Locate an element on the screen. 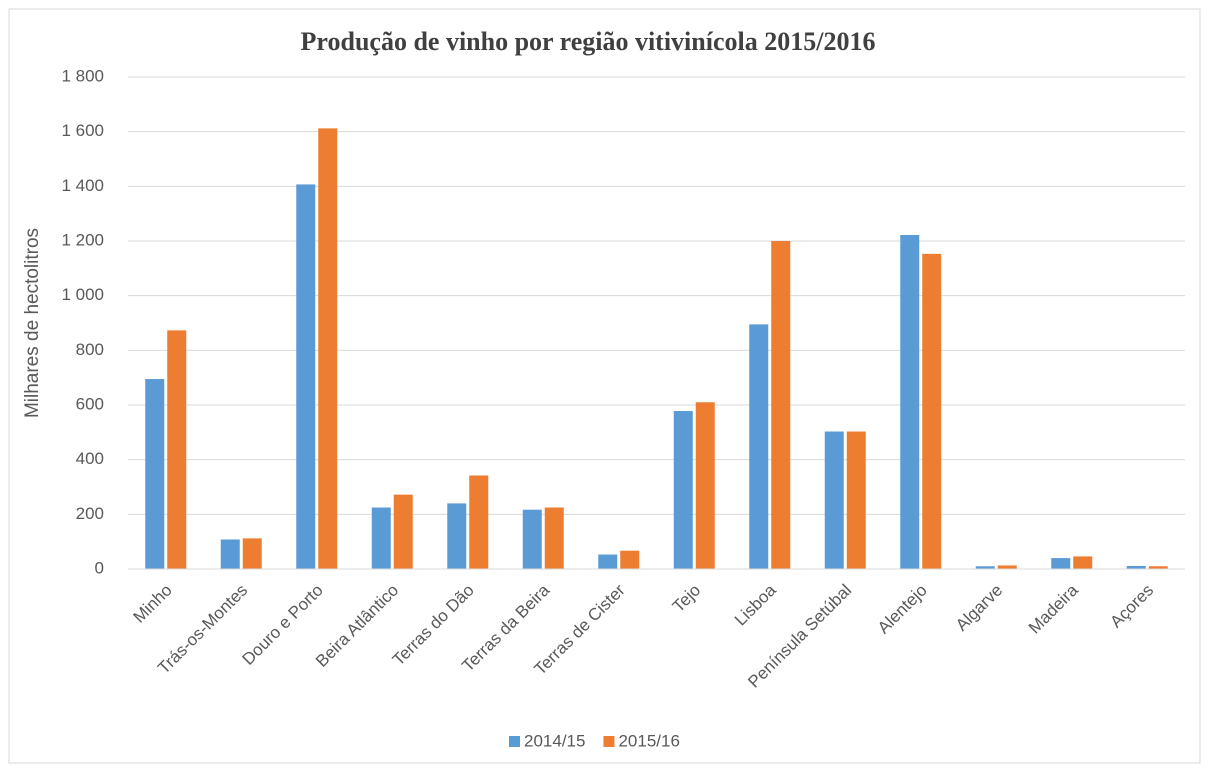  y-tick-label: 1 200 is located at coordinates (82, 239).